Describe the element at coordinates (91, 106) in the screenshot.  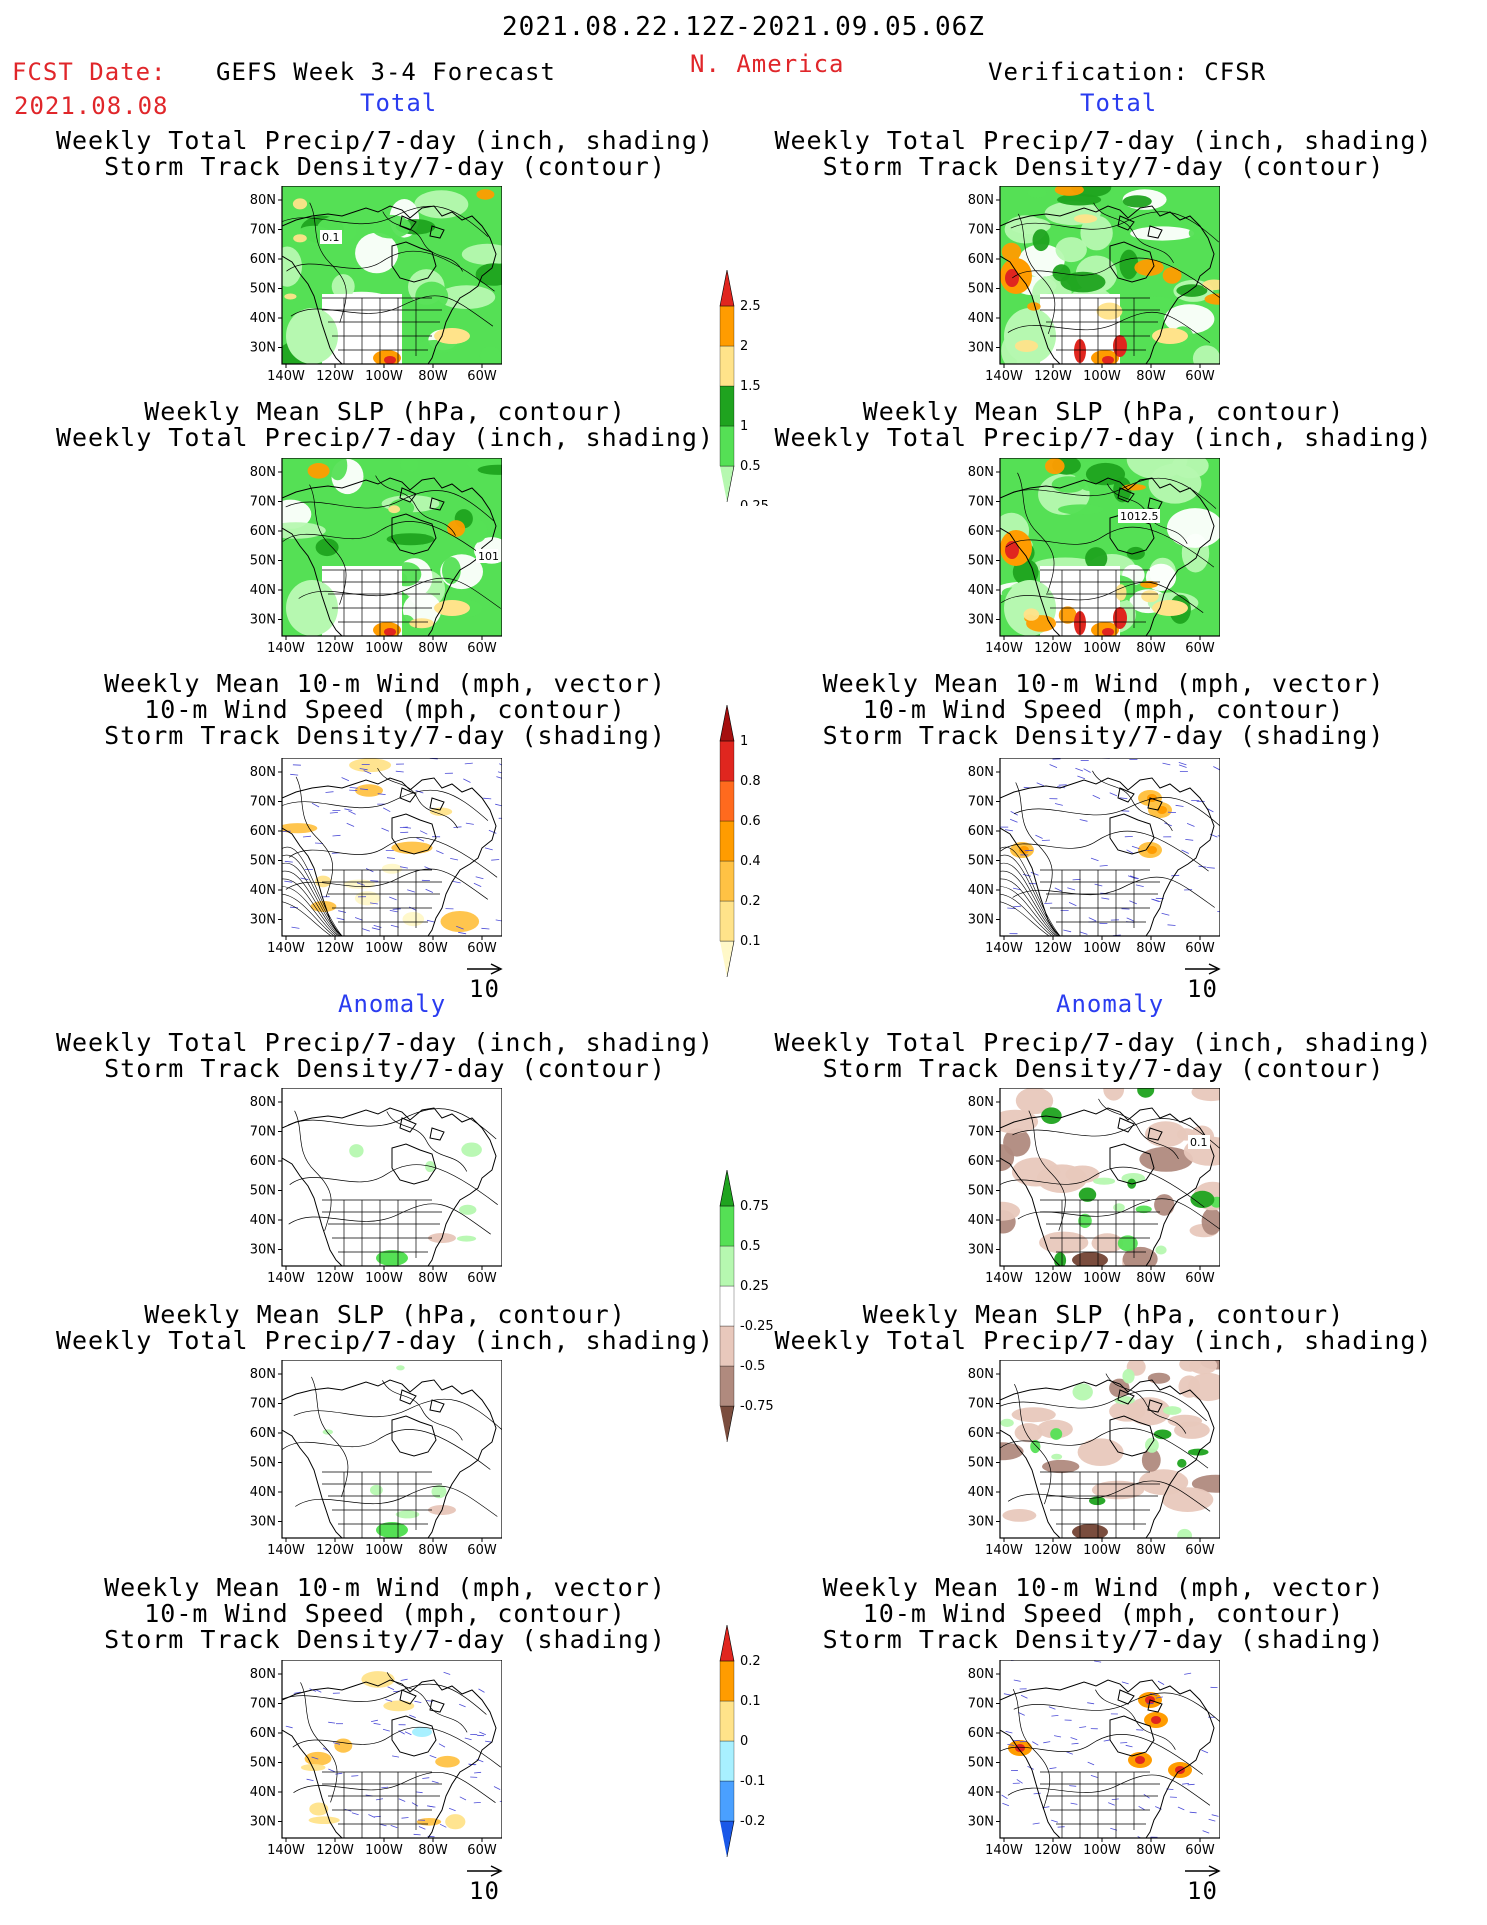
I see `fcst-date-value: 2021.08.08` at that location.